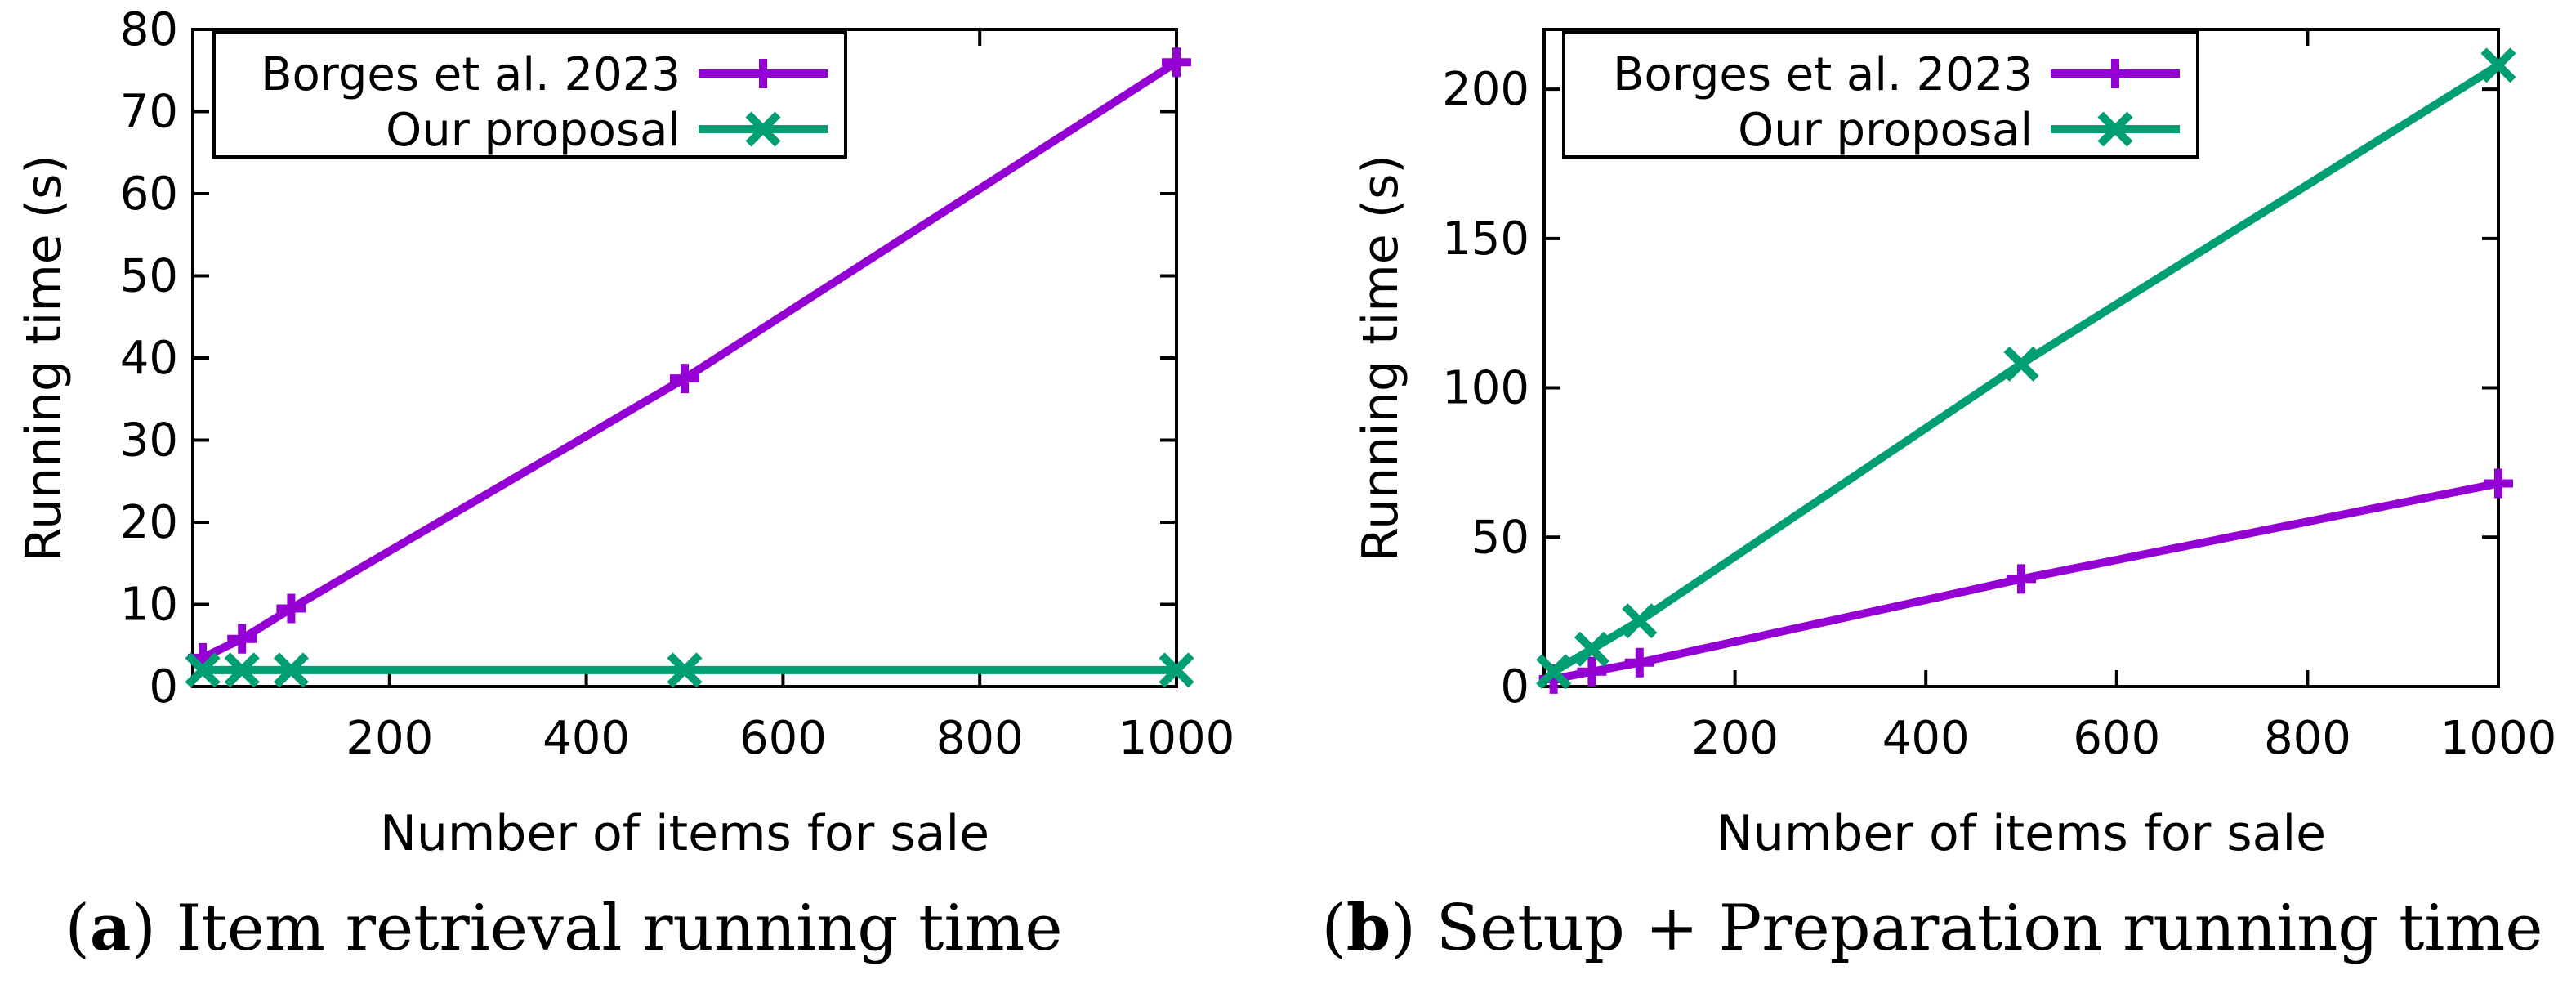  I want to click on y-tick-label: 150, so click(1485, 239).